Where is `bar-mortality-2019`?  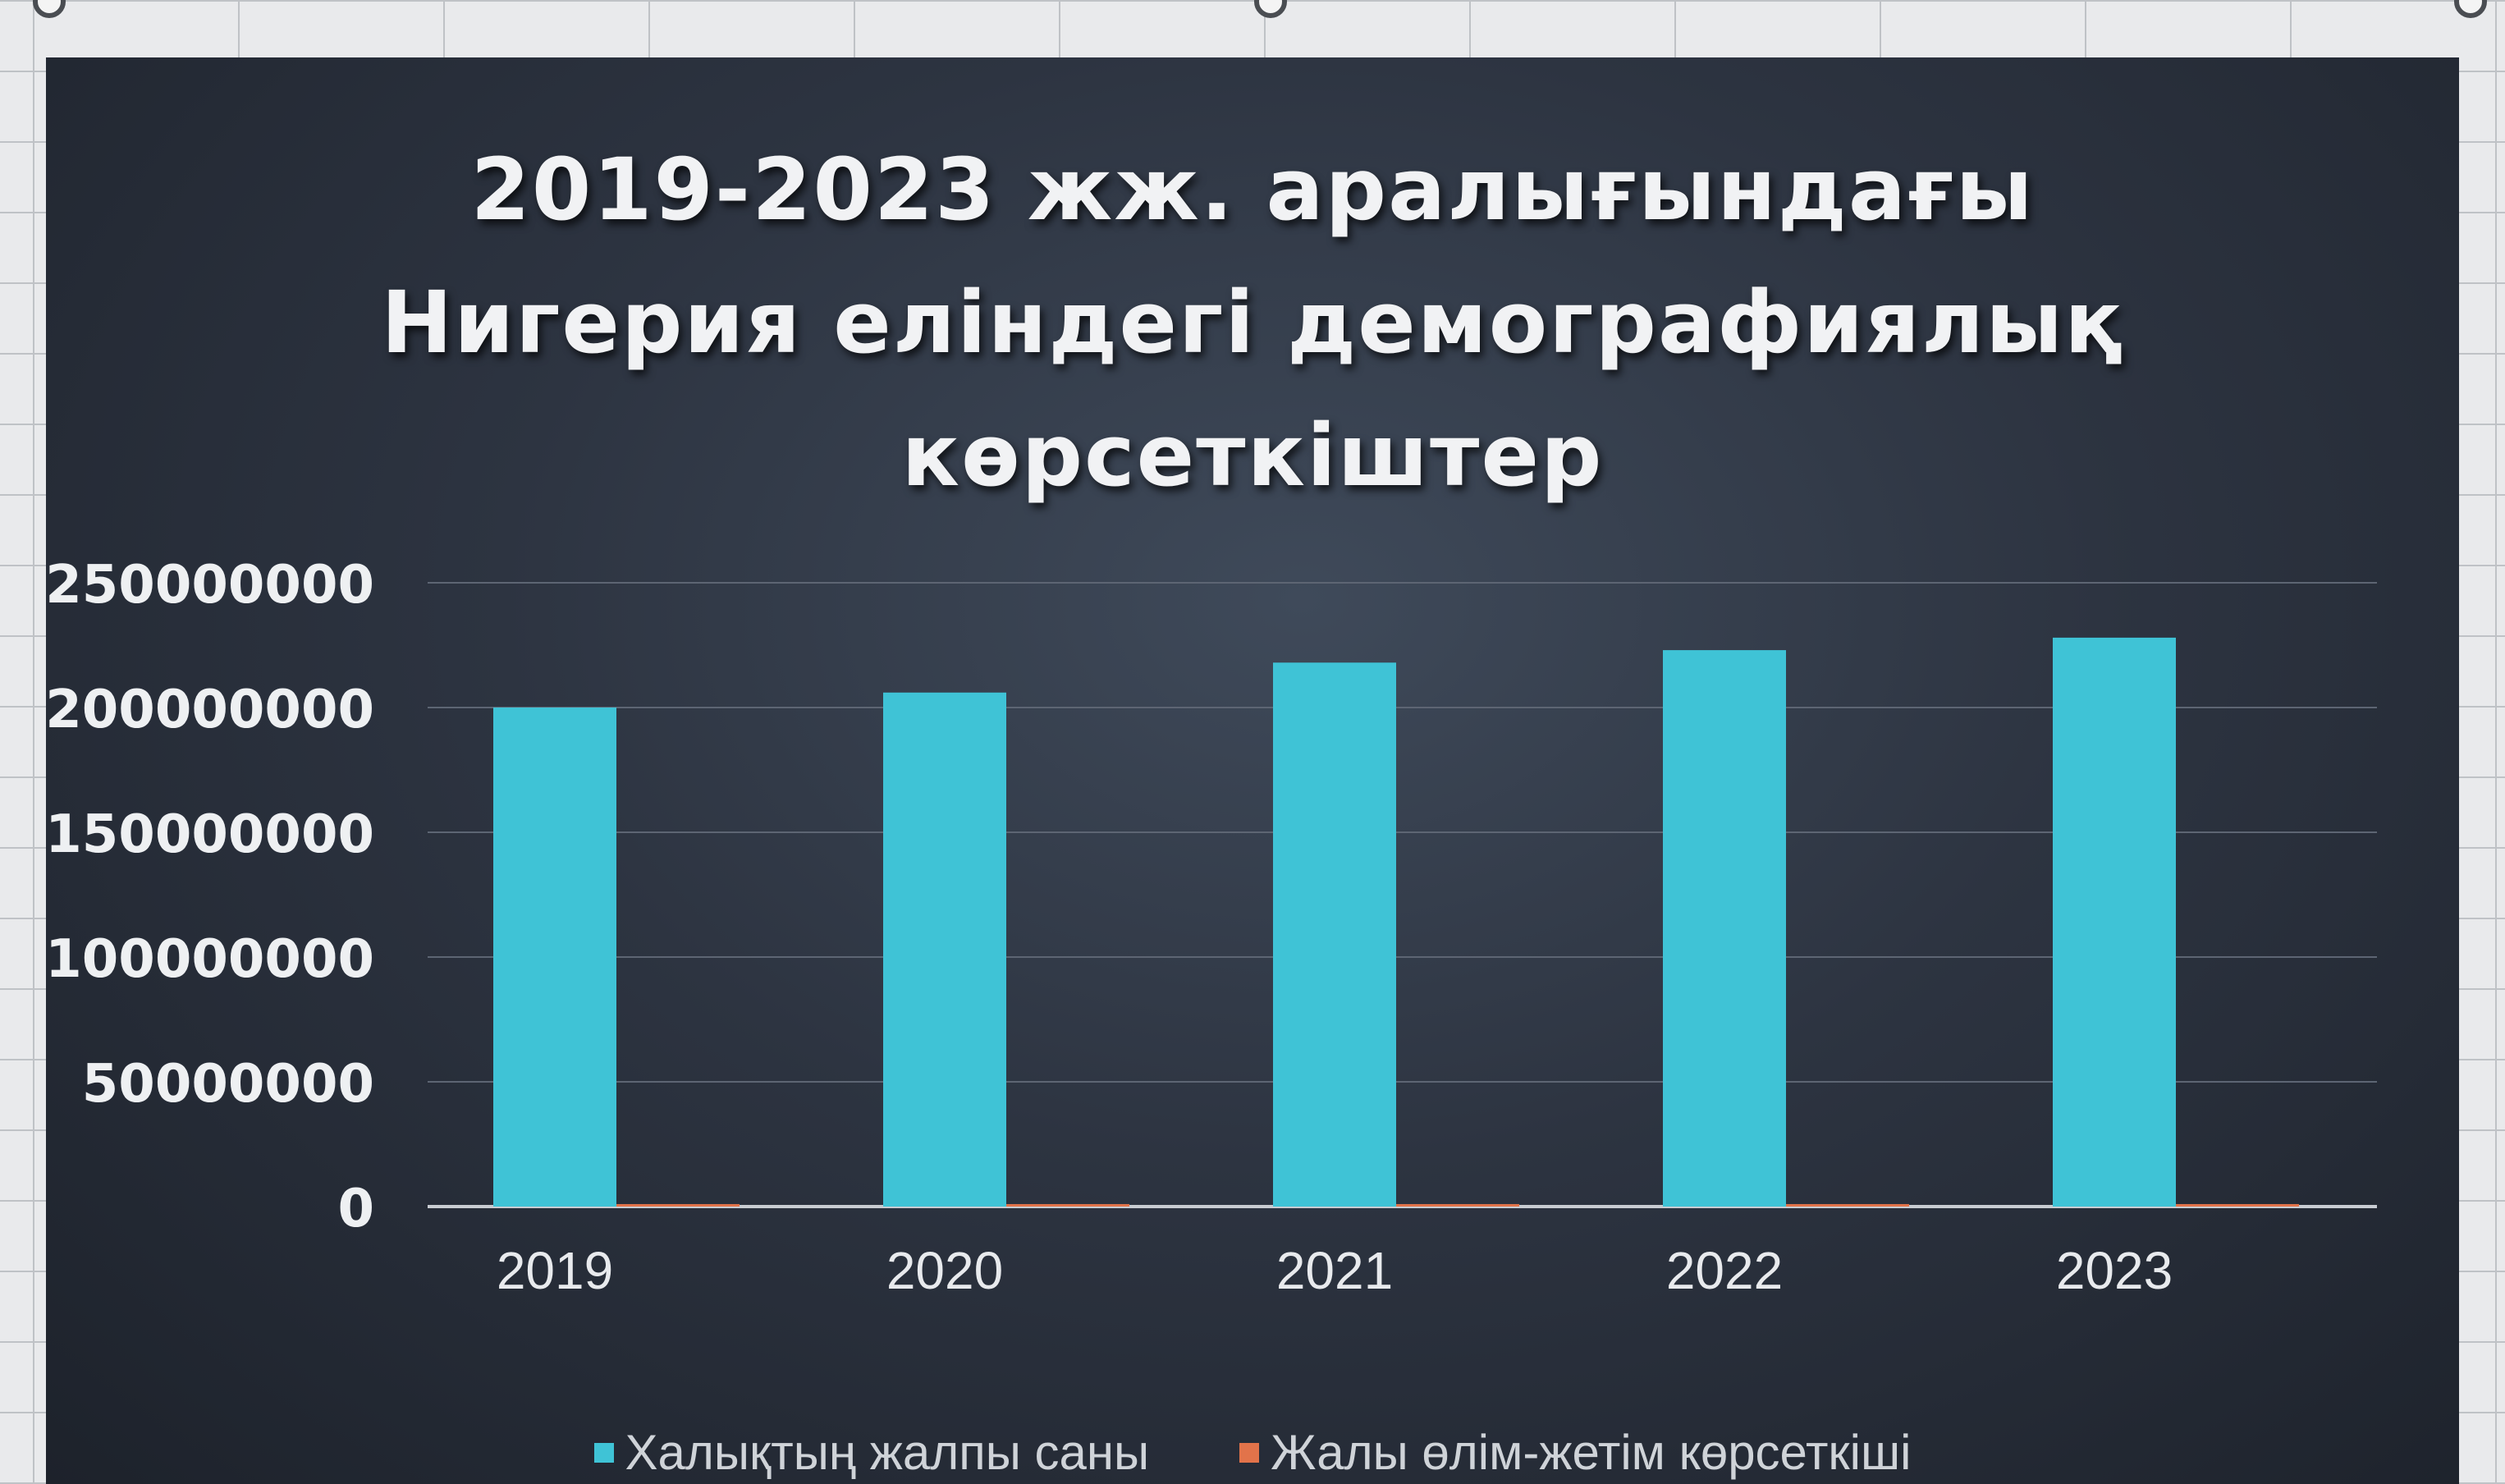 bar-mortality-2019 is located at coordinates (678, 1205).